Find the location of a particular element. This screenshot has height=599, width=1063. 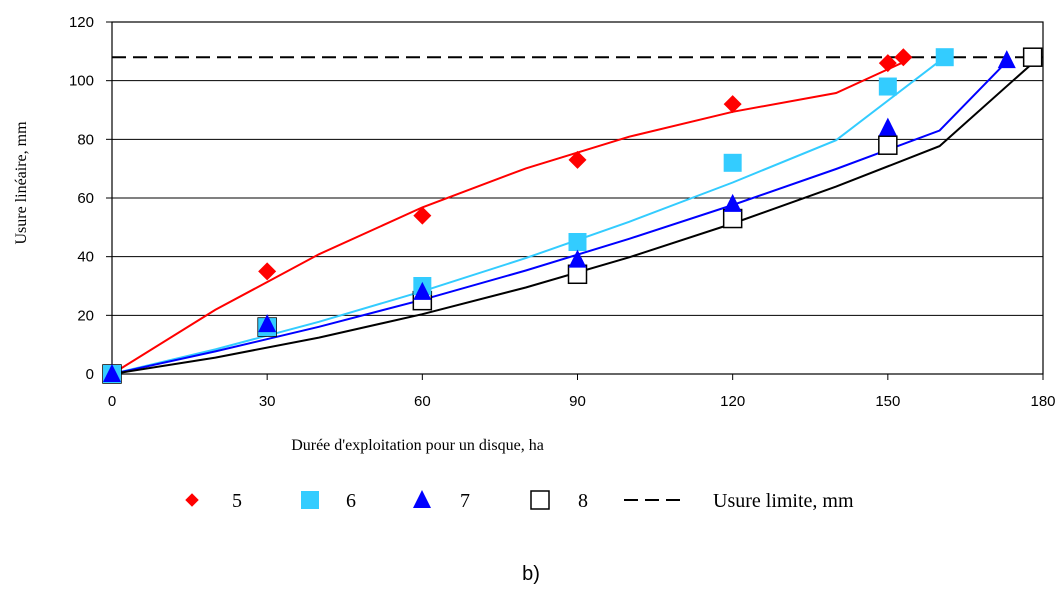

legend-label-2: 6 is located at coordinates (351, 501).